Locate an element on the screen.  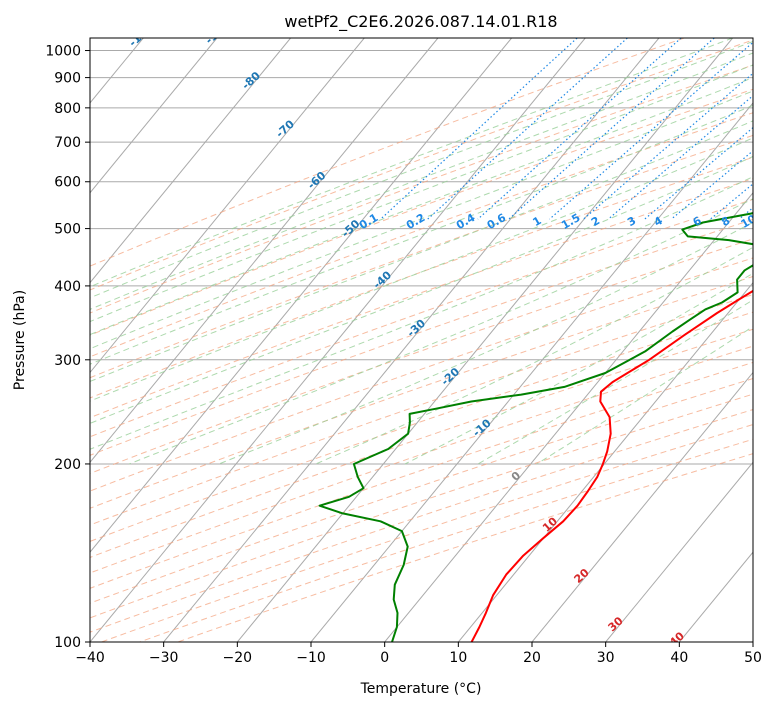
y-axis-label: Pressure (hPa) is located at coordinates (20, 340).